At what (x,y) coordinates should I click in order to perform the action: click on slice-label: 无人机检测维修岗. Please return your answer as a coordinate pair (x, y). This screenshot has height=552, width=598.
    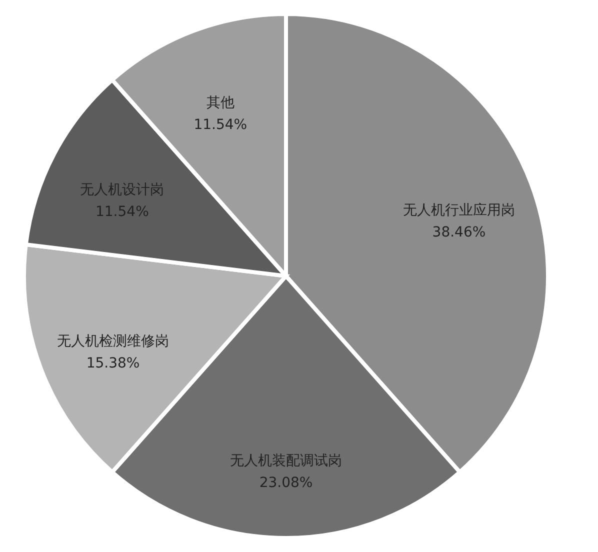
    Looking at the image, I should click on (113, 342).